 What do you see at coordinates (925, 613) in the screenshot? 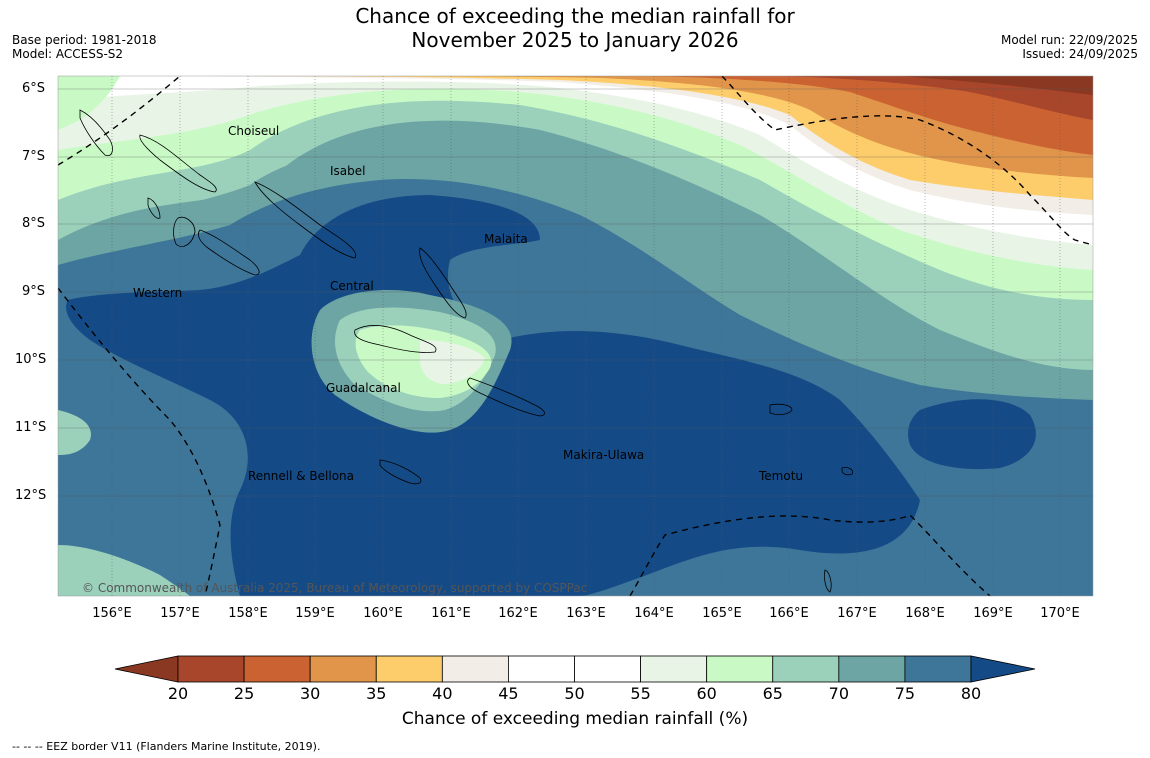
I see `lon-label-168e: 168°E` at bounding box center [925, 613].